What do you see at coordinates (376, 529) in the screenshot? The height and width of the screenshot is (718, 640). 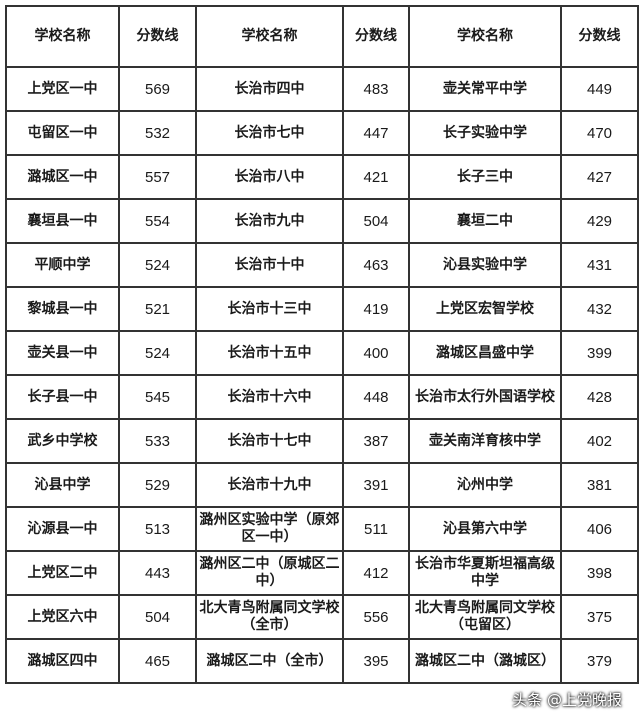 I see `score-cell: 511` at bounding box center [376, 529].